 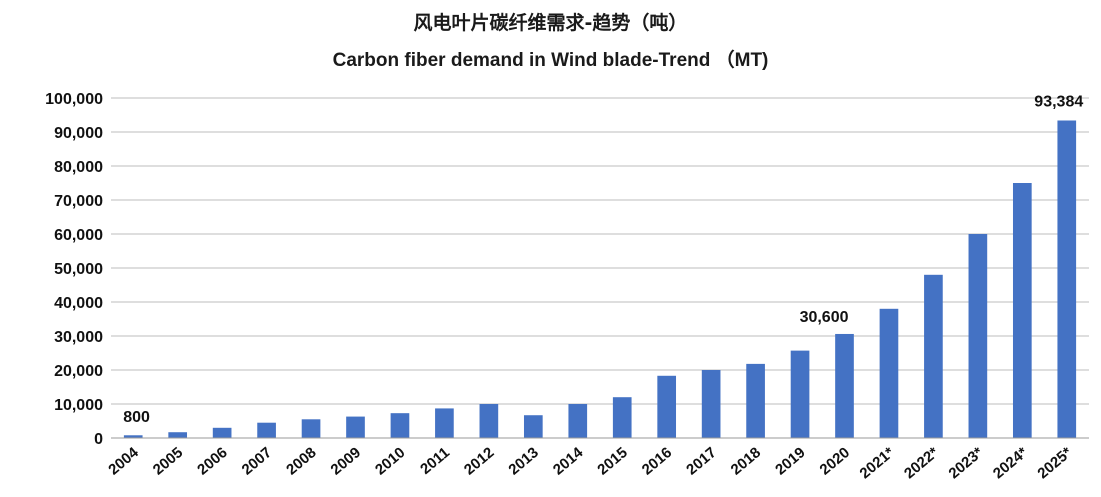 I want to click on x-tick-label: 2023*, so click(x=965, y=463).